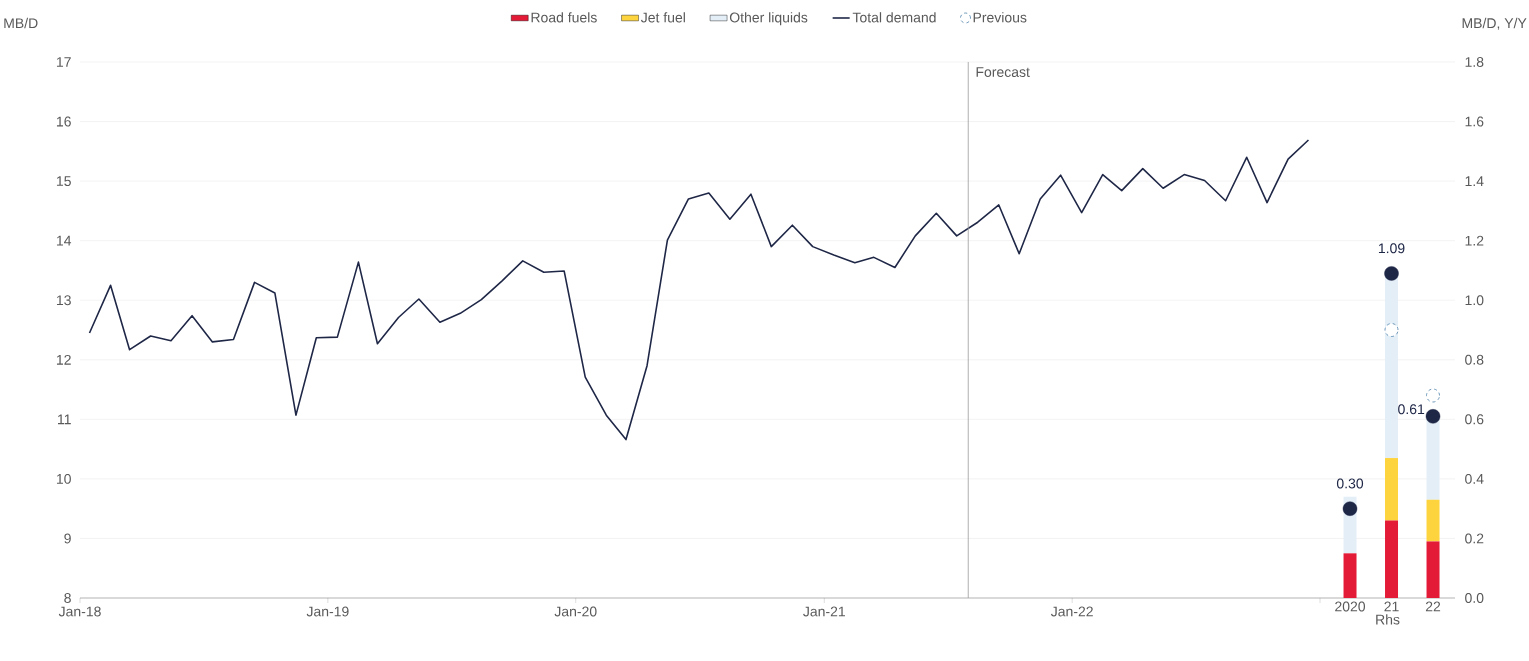  What do you see at coordinates (67, 598) in the screenshot?
I see `y-tick-label: 8` at bounding box center [67, 598].